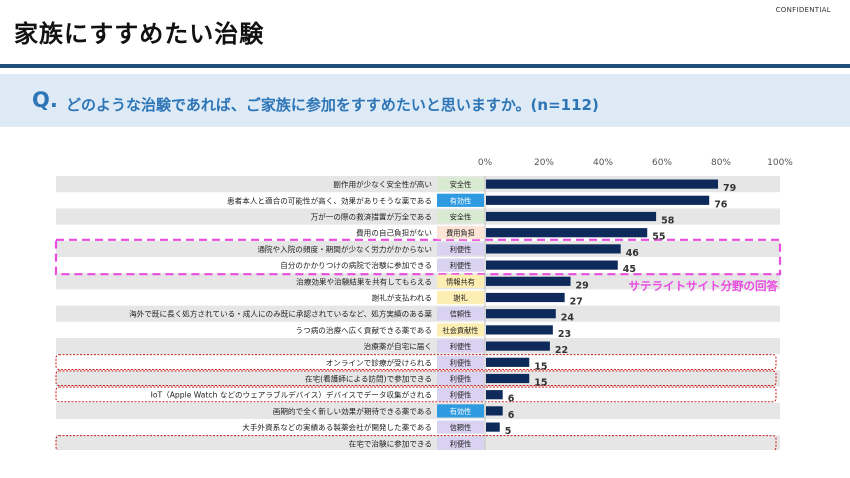 The width and height of the screenshot is (850, 478). Describe the element at coordinates (382, 184) in the screenshot. I see `category-label: 副作用が少なく安全性が高い` at that location.